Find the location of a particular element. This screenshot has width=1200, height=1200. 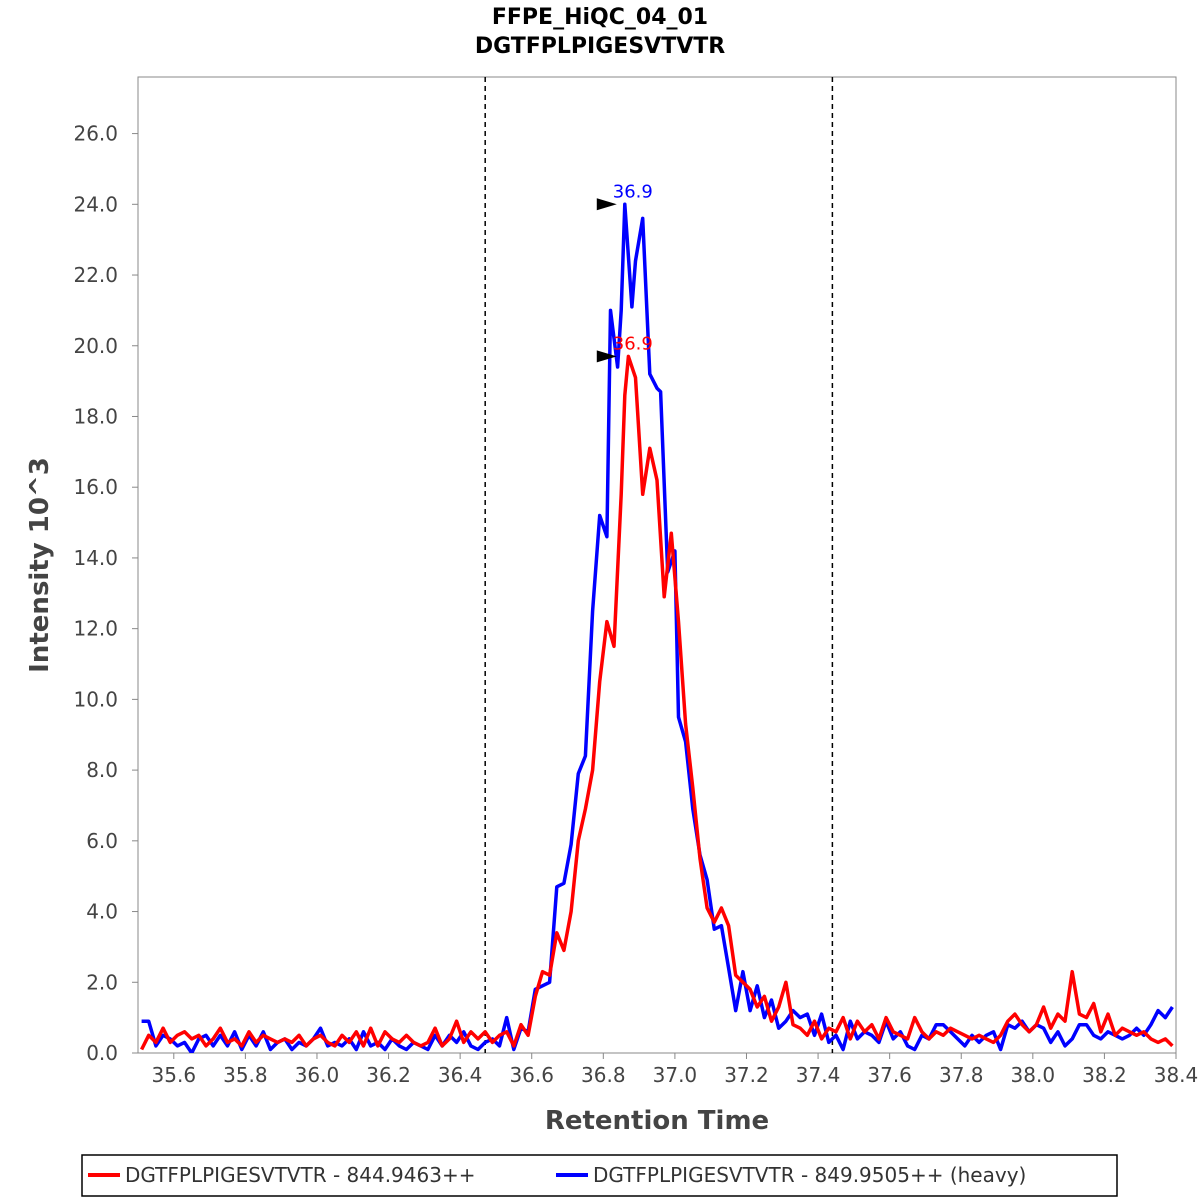

legend-box is located at coordinates (599, 1175).